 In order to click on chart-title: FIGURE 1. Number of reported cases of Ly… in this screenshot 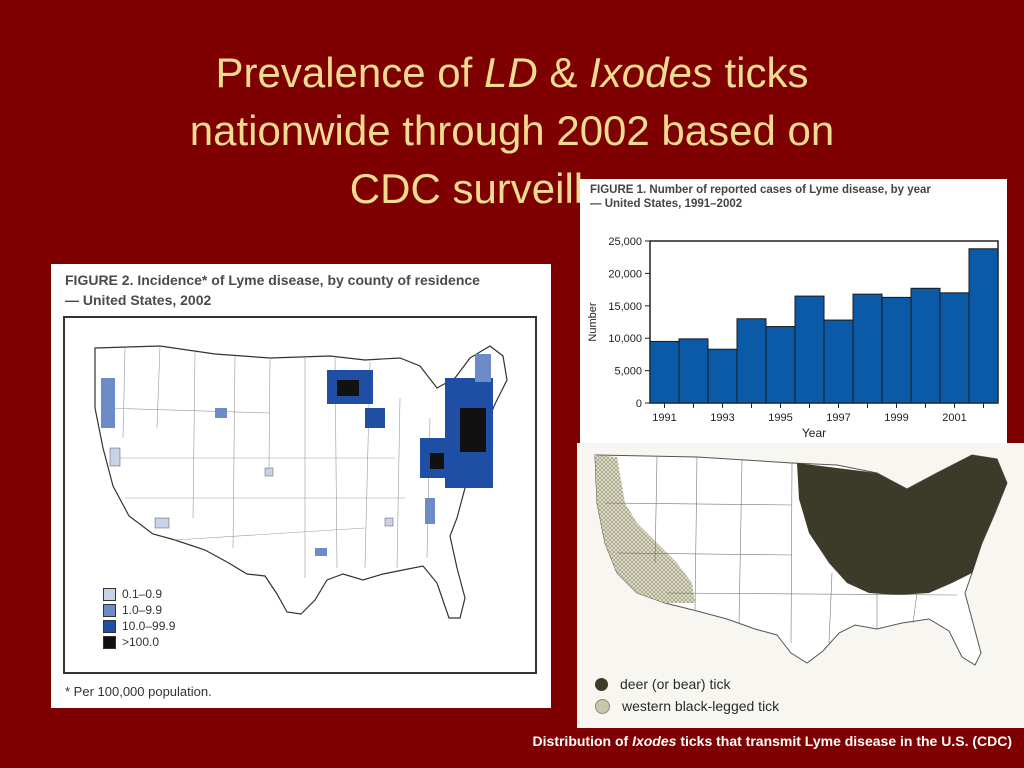, I will do `click(795, 197)`.